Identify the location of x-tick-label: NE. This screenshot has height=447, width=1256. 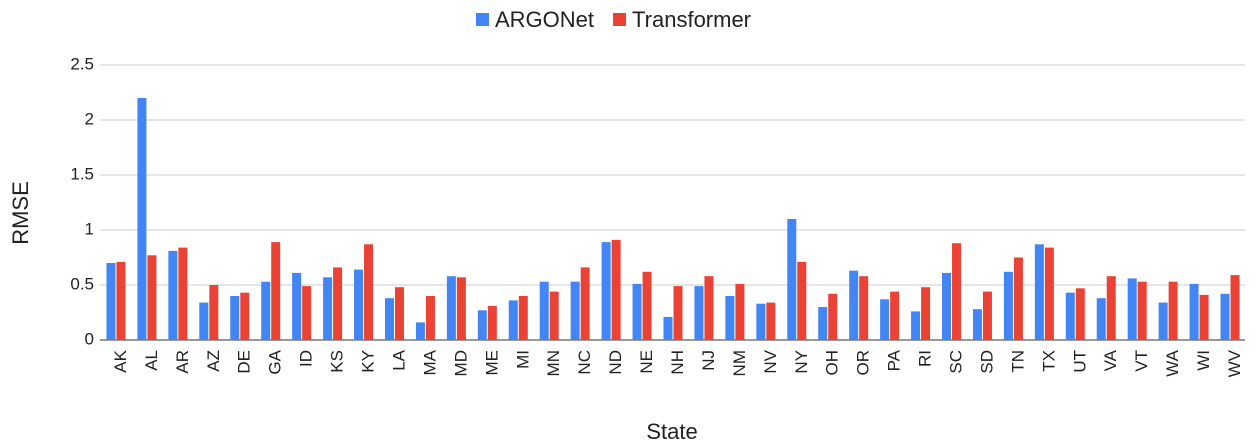
(646, 362).